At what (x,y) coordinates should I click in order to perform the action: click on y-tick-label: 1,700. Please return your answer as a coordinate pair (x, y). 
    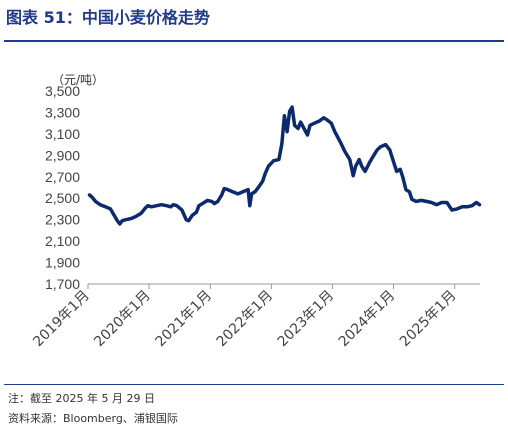
    Looking at the image, I should click on (62, 284).